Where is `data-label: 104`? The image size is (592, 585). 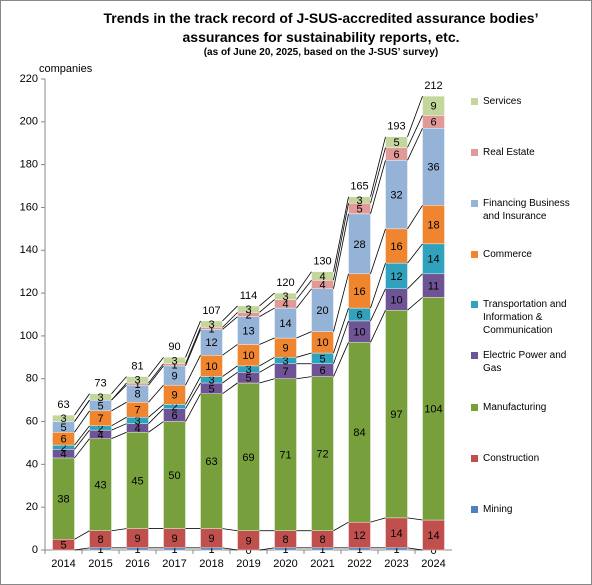
data-label: 104 is located at coordinates (433, 410).